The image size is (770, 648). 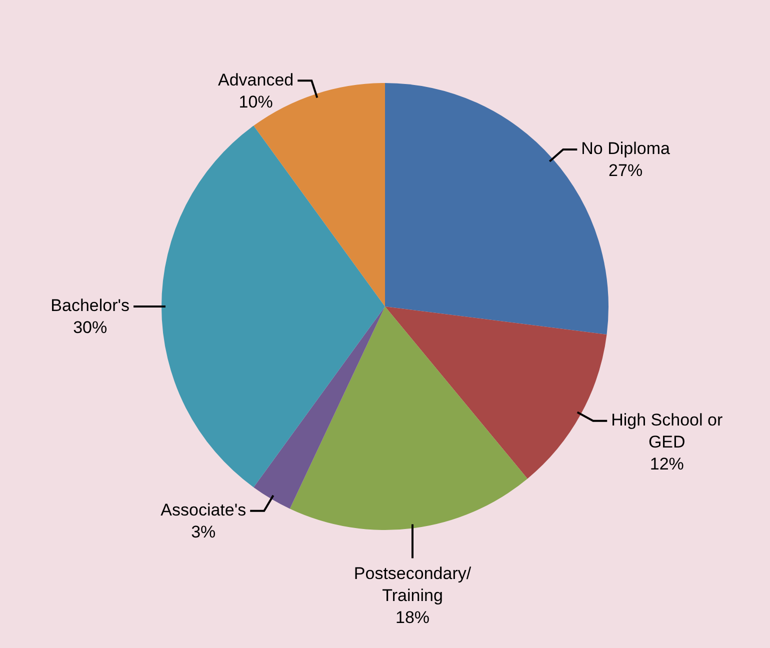 What do you see at coordinates (256, 80) in the screenshot?
I see `slice-label: Advanced` at bounding box center [256, 80].